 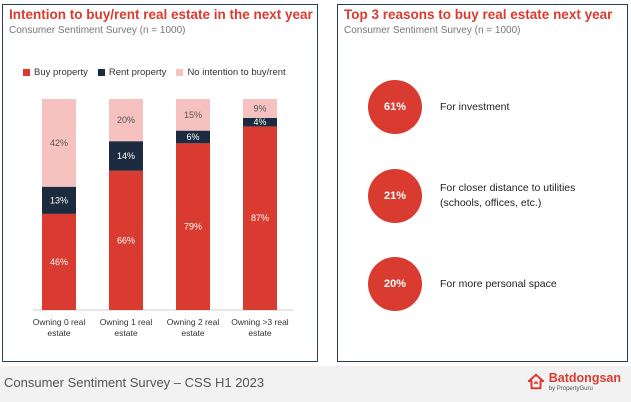 I want to click on bar-data-label: 20%, so click(x=126, y=120).